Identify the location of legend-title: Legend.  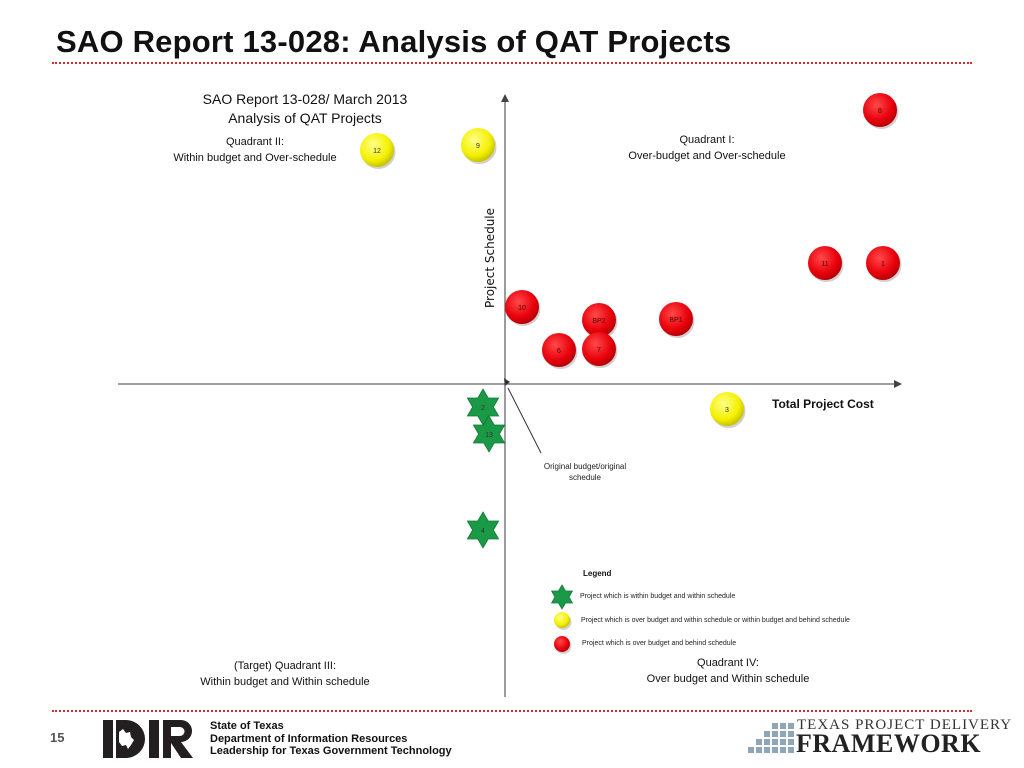
(597, 573).